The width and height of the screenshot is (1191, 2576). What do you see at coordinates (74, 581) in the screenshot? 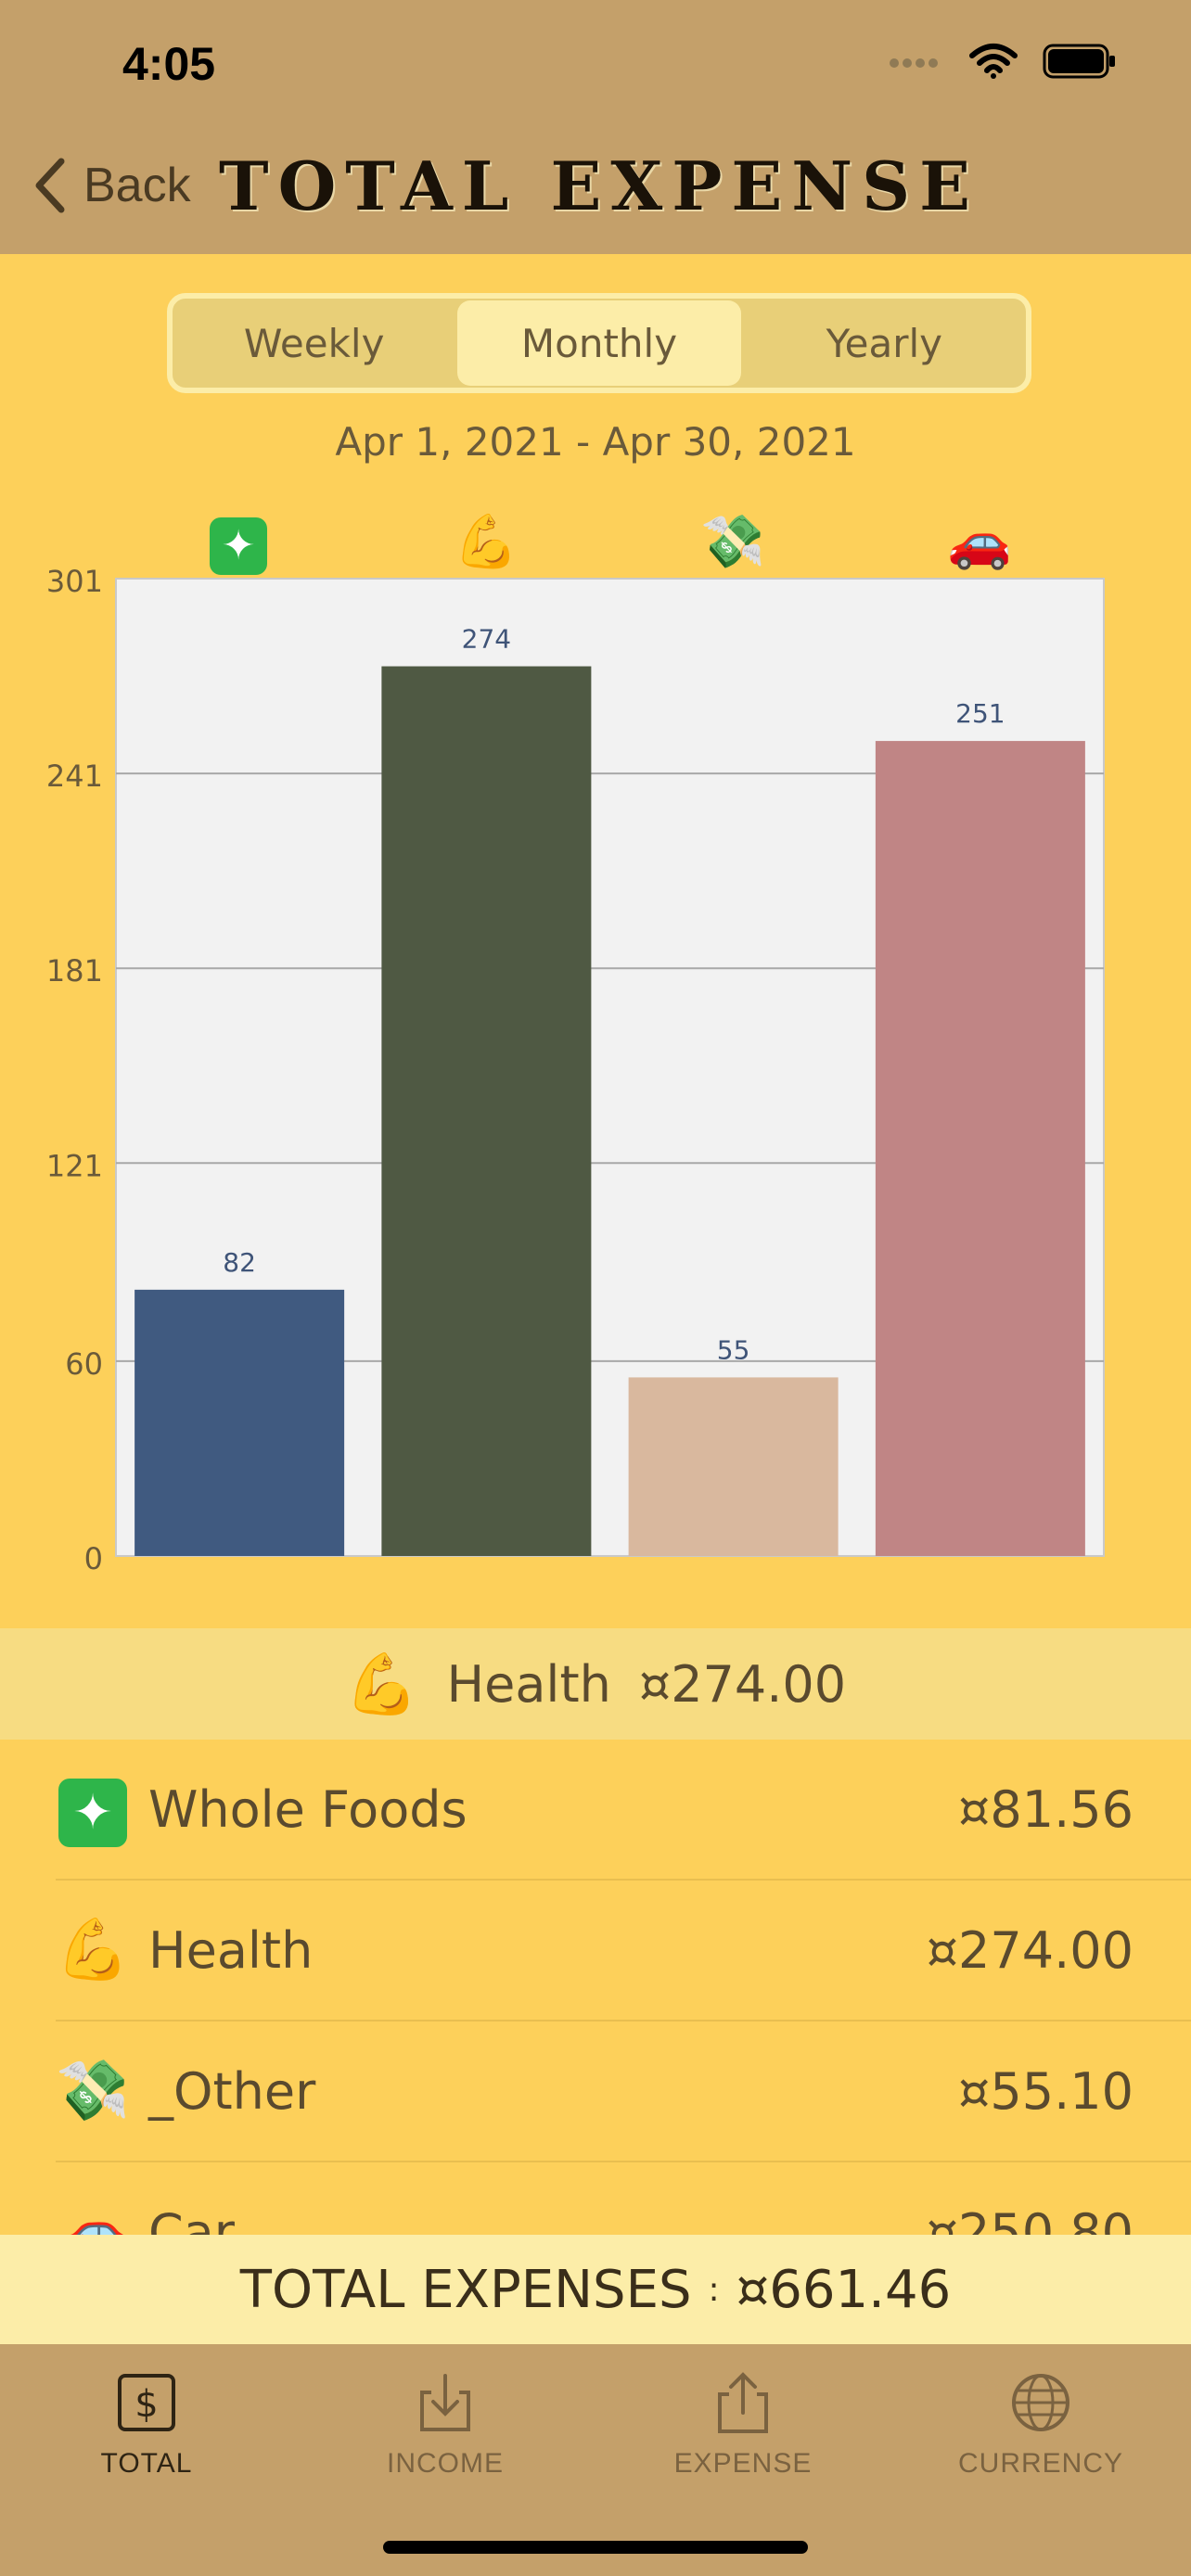
I see `y-tick-label: 301` at bounding box center [74, 581].